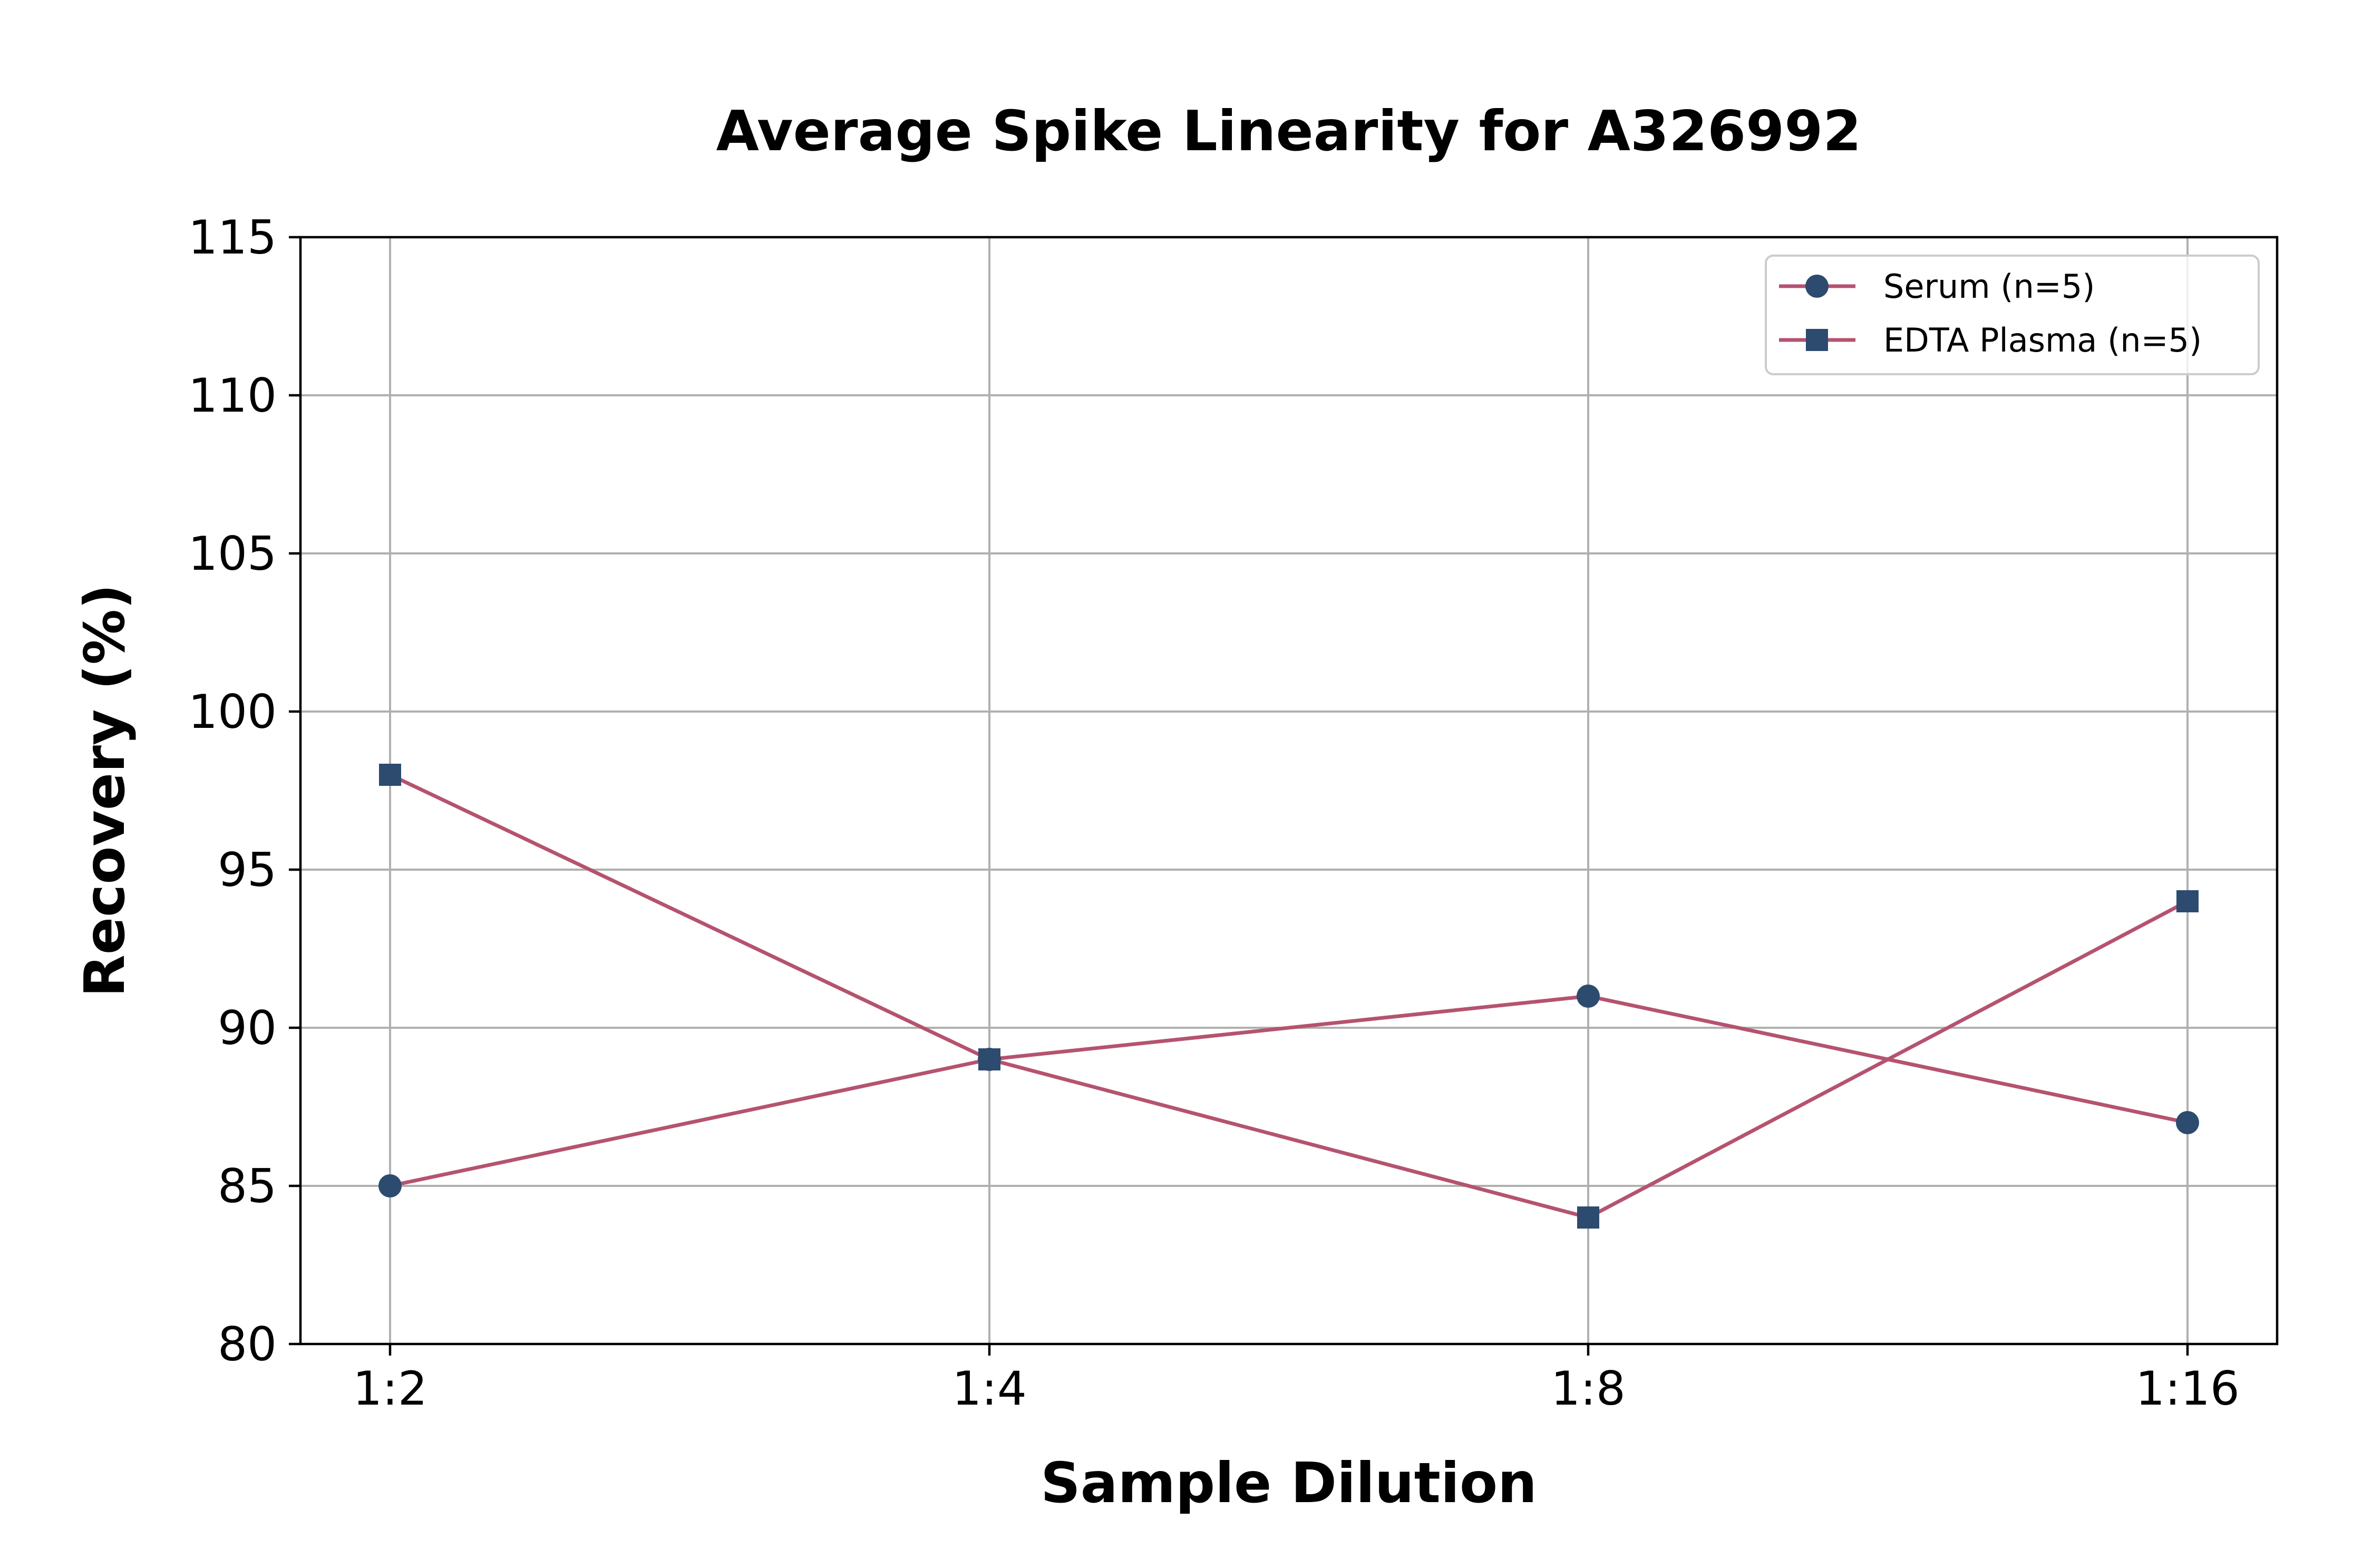  What do you see at coordinates (1289, 131) in the screenshot?
I see `chart-title: Average Spike Linearity for A326992` at bounding box center [1289, 131].